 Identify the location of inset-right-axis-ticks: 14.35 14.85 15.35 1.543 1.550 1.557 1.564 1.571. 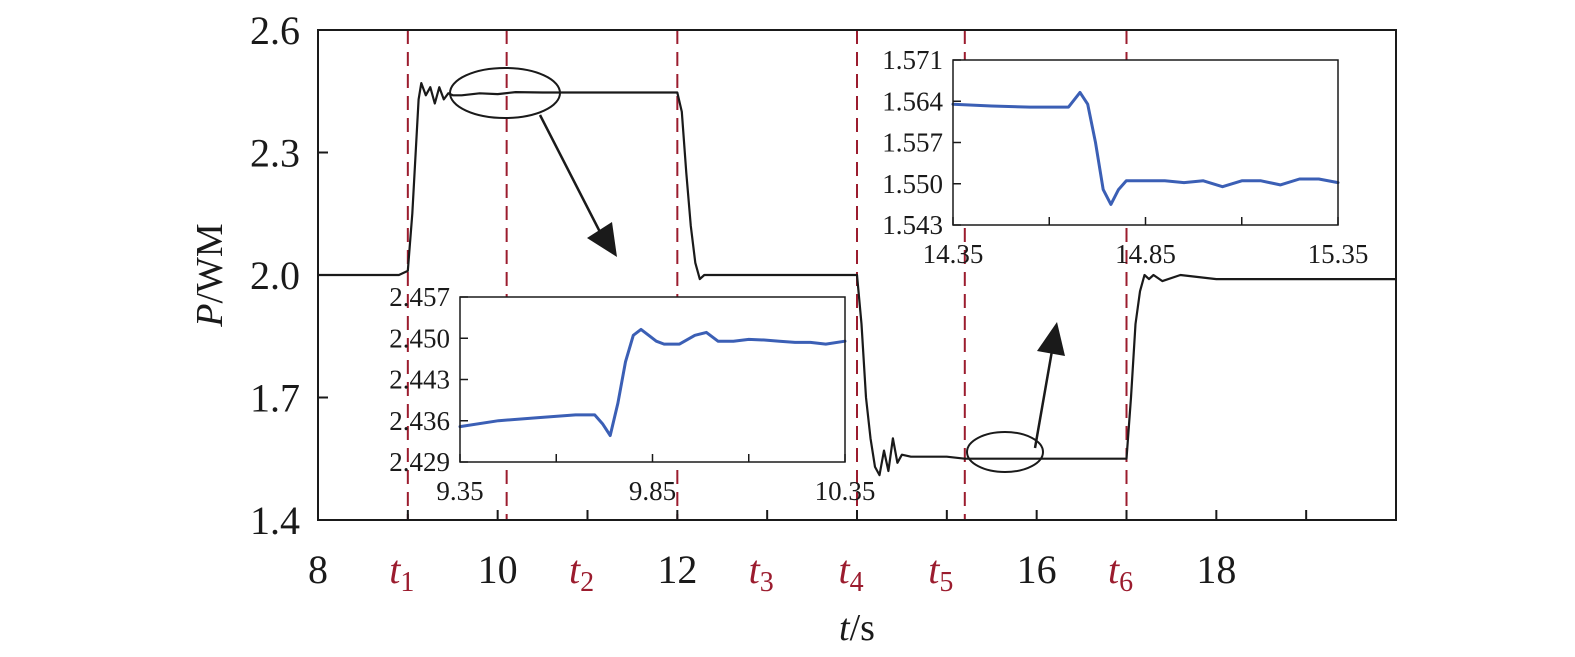
(1125, 157).